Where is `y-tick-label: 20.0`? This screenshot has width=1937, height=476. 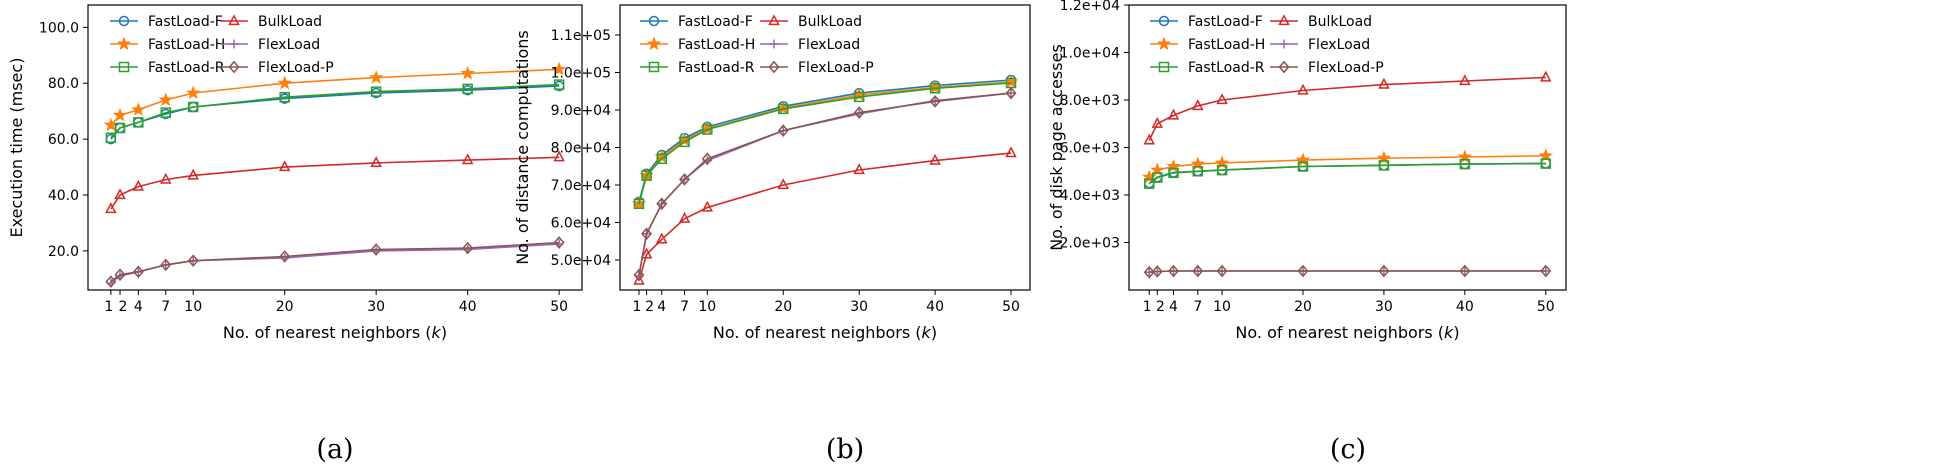 y-tick-label: 20.0 is located at coordinates (63, 252).